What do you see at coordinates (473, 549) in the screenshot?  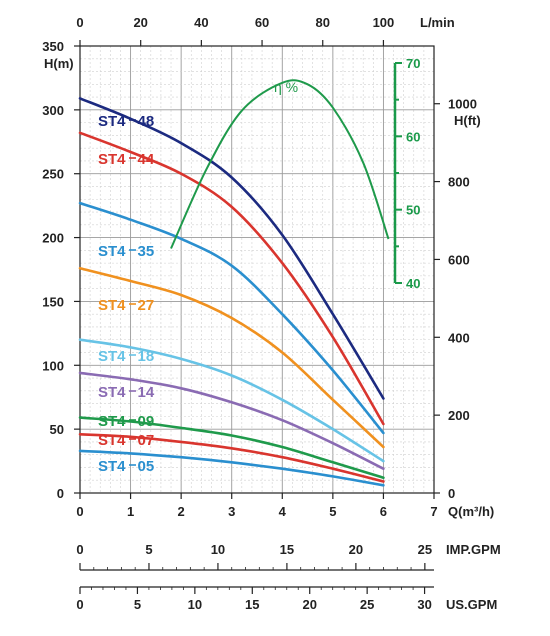 I see `imp-gpm-axis-label: IMP.GPM` at bounding box center [473, 549].